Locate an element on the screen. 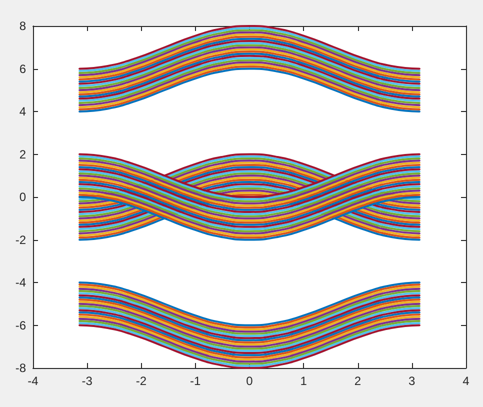 This screenshot has height=407, width=483. x-tick-label: 4 is located at coordinates (466, 381).